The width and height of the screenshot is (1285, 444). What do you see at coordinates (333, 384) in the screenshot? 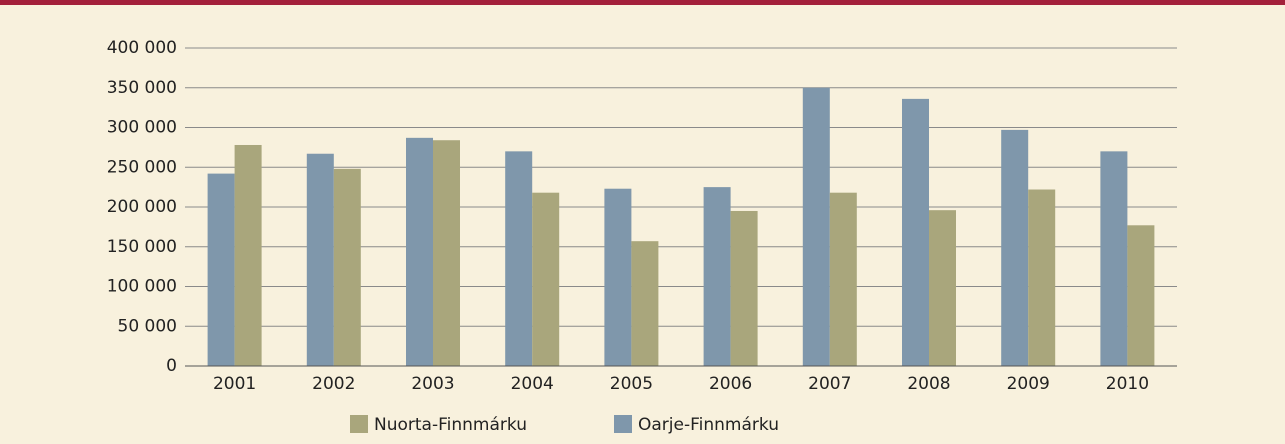
I see `x-tick-label: 2002` at bounding box center [333, 384].